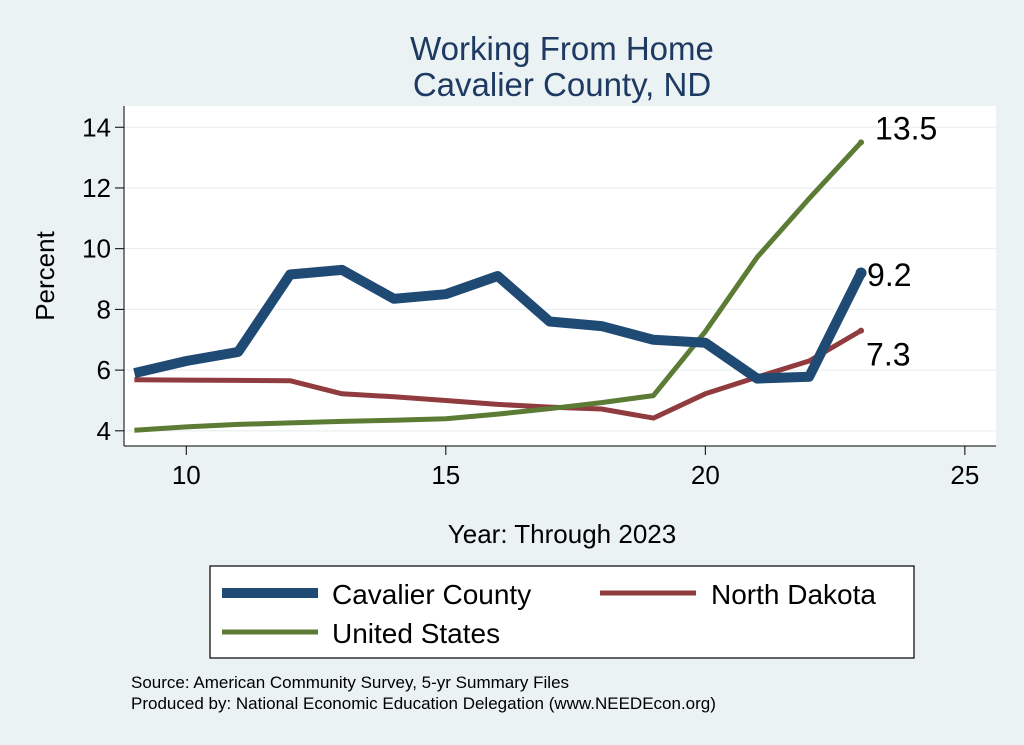 This screenshot has width=1024, height=745. What do you see at coordinates (96, 188) in the screenshot?
I see `y-tick-label: 12` at bounding box center [96, 188].